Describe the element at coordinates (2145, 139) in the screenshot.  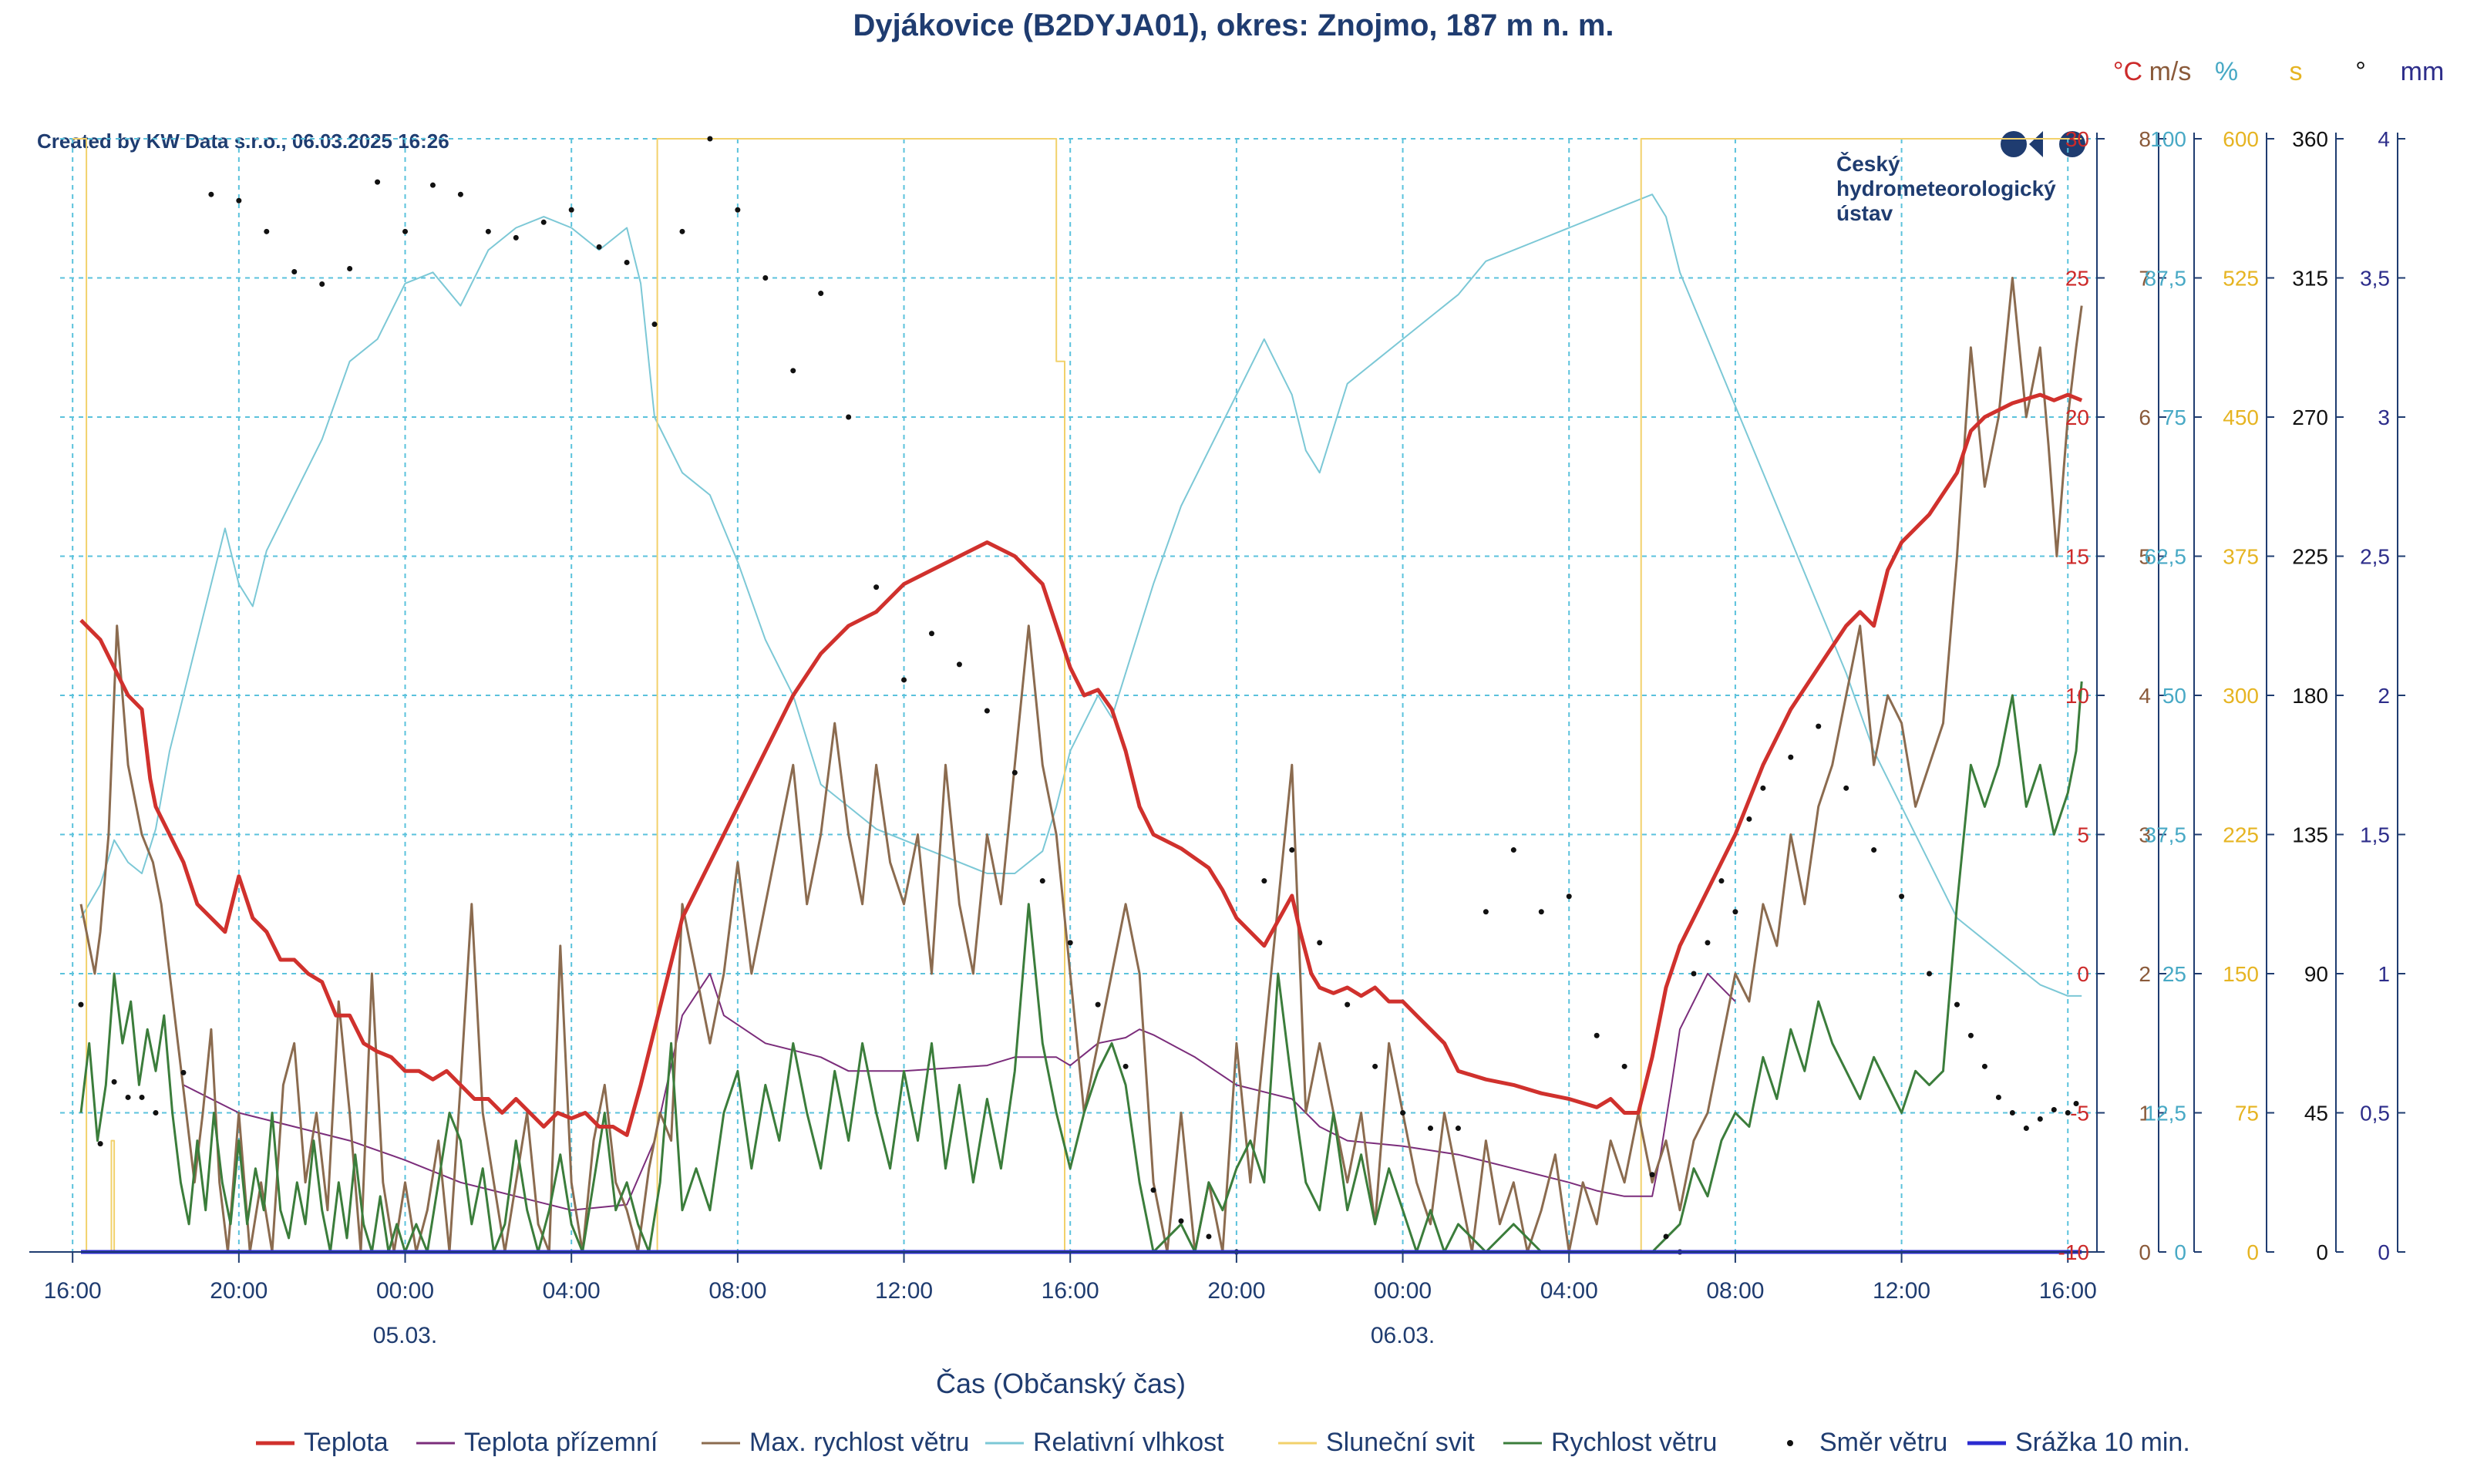
I see `y-tick-label: 8` at that location.